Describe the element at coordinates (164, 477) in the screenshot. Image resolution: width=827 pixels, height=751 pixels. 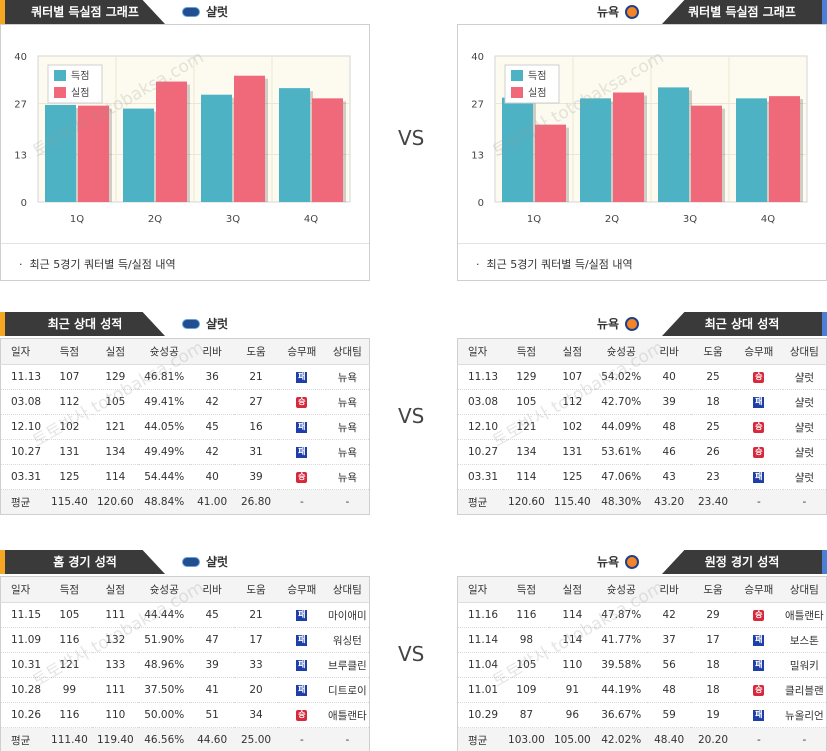
I see `table-cell: 54.44%` at that location.